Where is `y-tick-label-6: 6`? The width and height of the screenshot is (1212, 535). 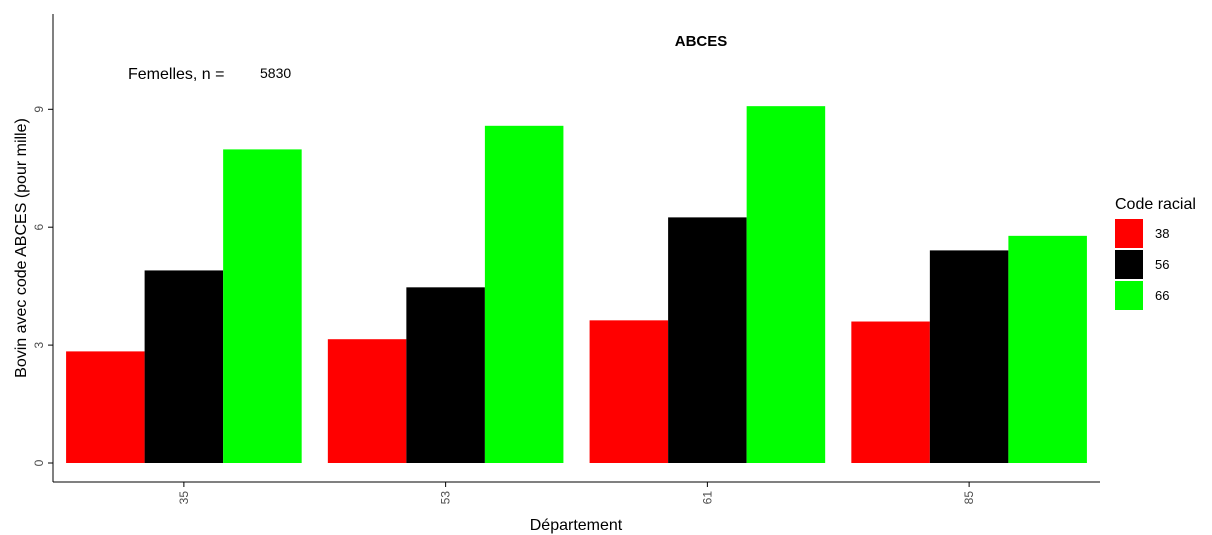 y-tick-label-6: 6 is located at coordinates (39, 227).